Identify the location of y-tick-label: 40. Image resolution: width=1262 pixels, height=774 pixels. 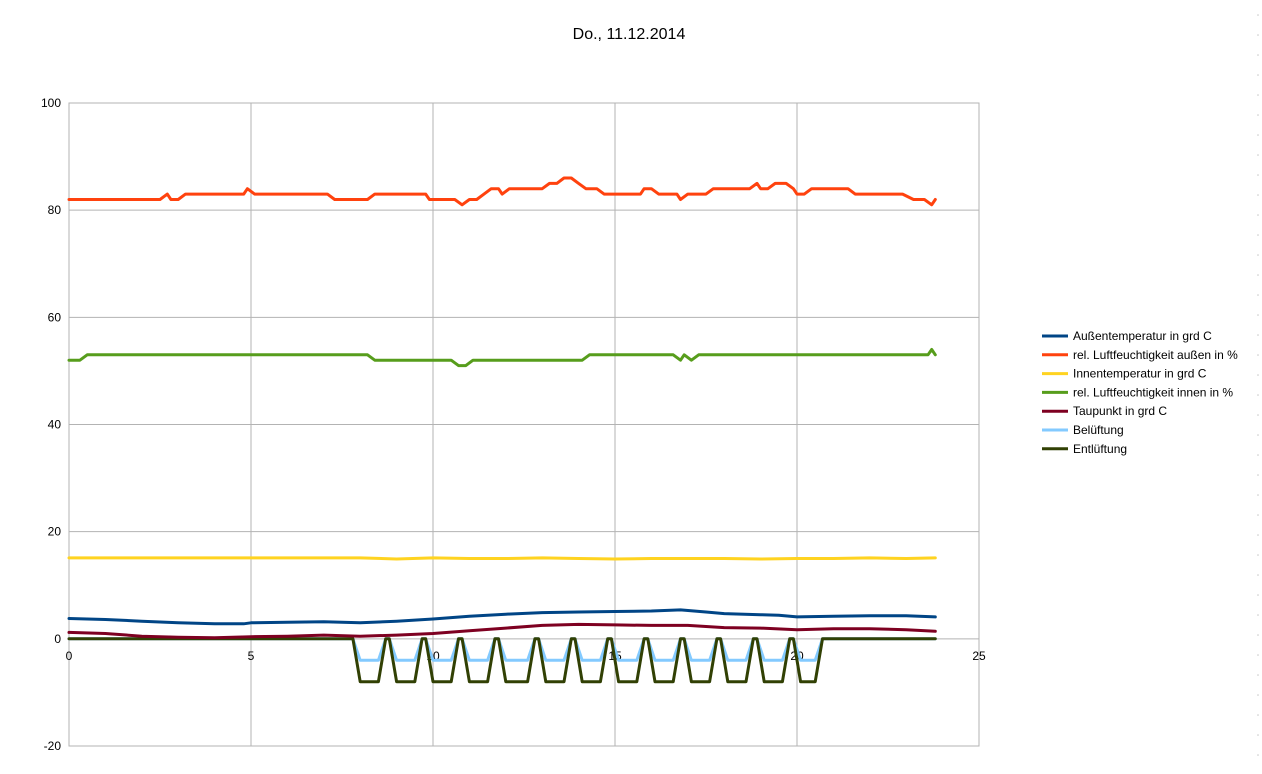
(55, 425).